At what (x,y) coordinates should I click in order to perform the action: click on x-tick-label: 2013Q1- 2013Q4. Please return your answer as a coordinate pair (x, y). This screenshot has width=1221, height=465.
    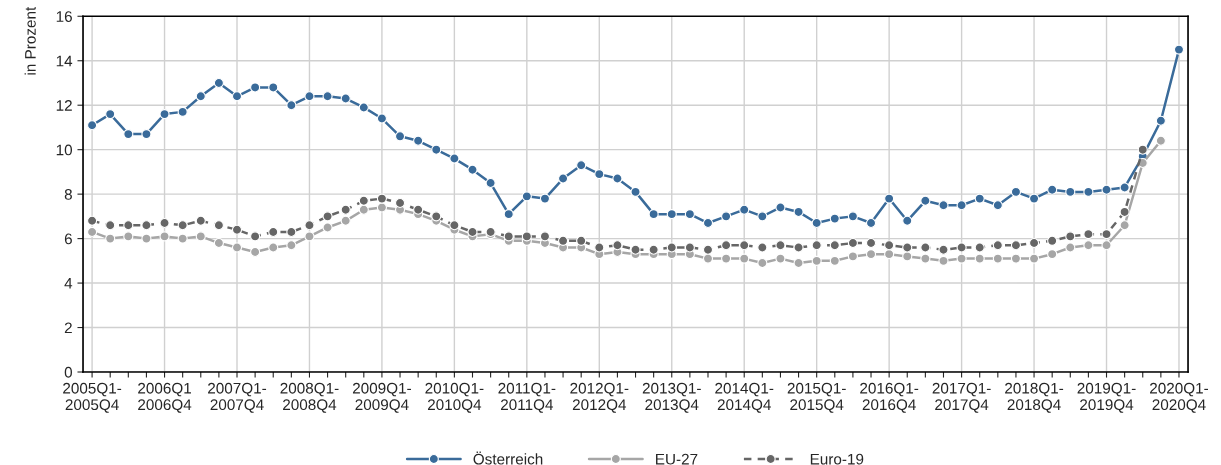
    Looking at the image, I should click on (671, 397).